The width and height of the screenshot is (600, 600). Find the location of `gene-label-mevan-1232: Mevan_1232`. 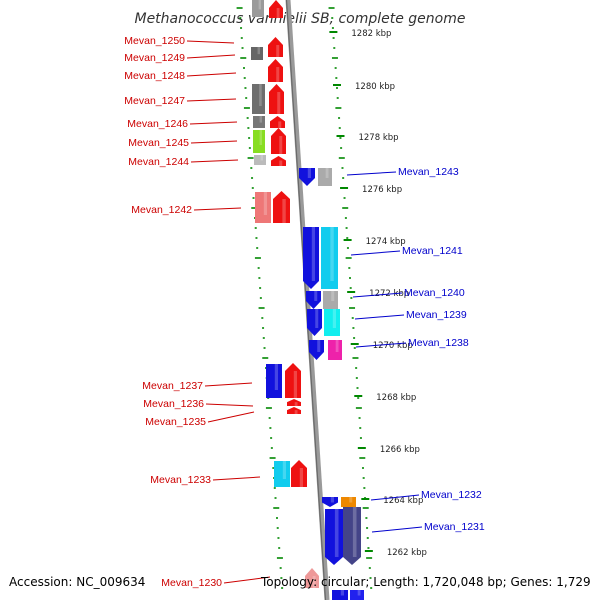

gene-label-mevan-1232: Mevan_1232 is located at coordinates (451, 495).